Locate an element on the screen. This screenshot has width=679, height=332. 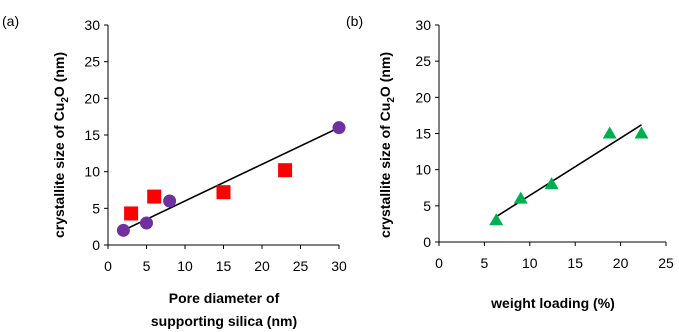
x-axis-label-a-line2: supporting silica (nm) is located at coordinates (224, 321).